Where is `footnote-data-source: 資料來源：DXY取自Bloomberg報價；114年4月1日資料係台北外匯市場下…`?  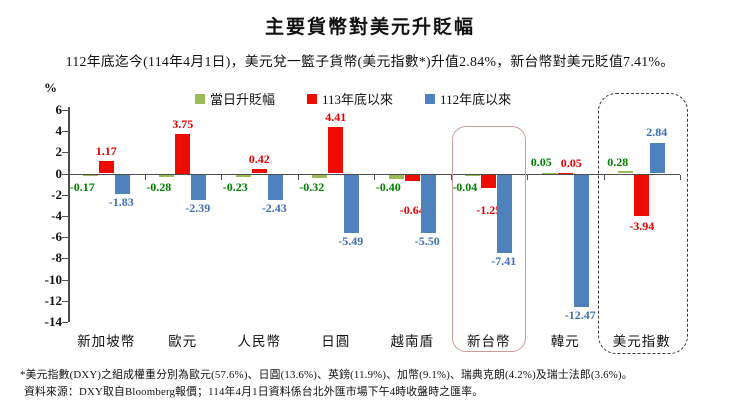 footnote-data-source: 資料來源：DXY取自Bloomberg報價；114年4月1日資料係台北外匯市場下… is located at coordinates (254, 392).